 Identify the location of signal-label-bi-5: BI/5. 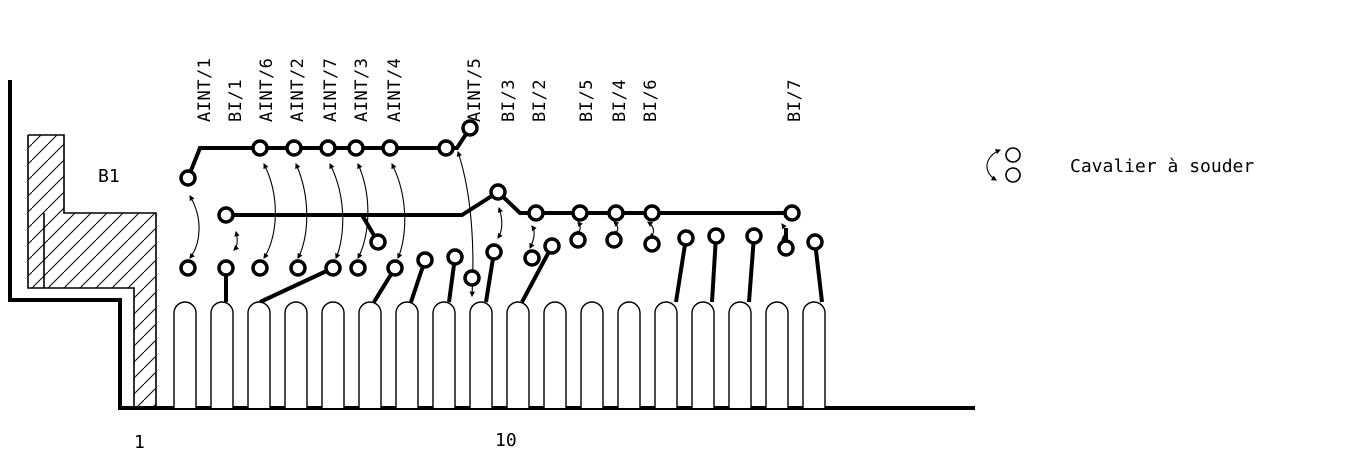
(587, 100).